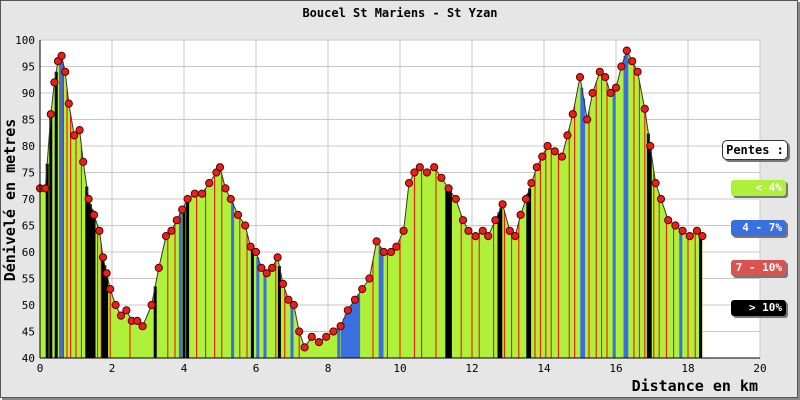 The width and height of the screenshot is (800, 400). I want to click on legend-item-gt10: > 10%, so click(758, 308).